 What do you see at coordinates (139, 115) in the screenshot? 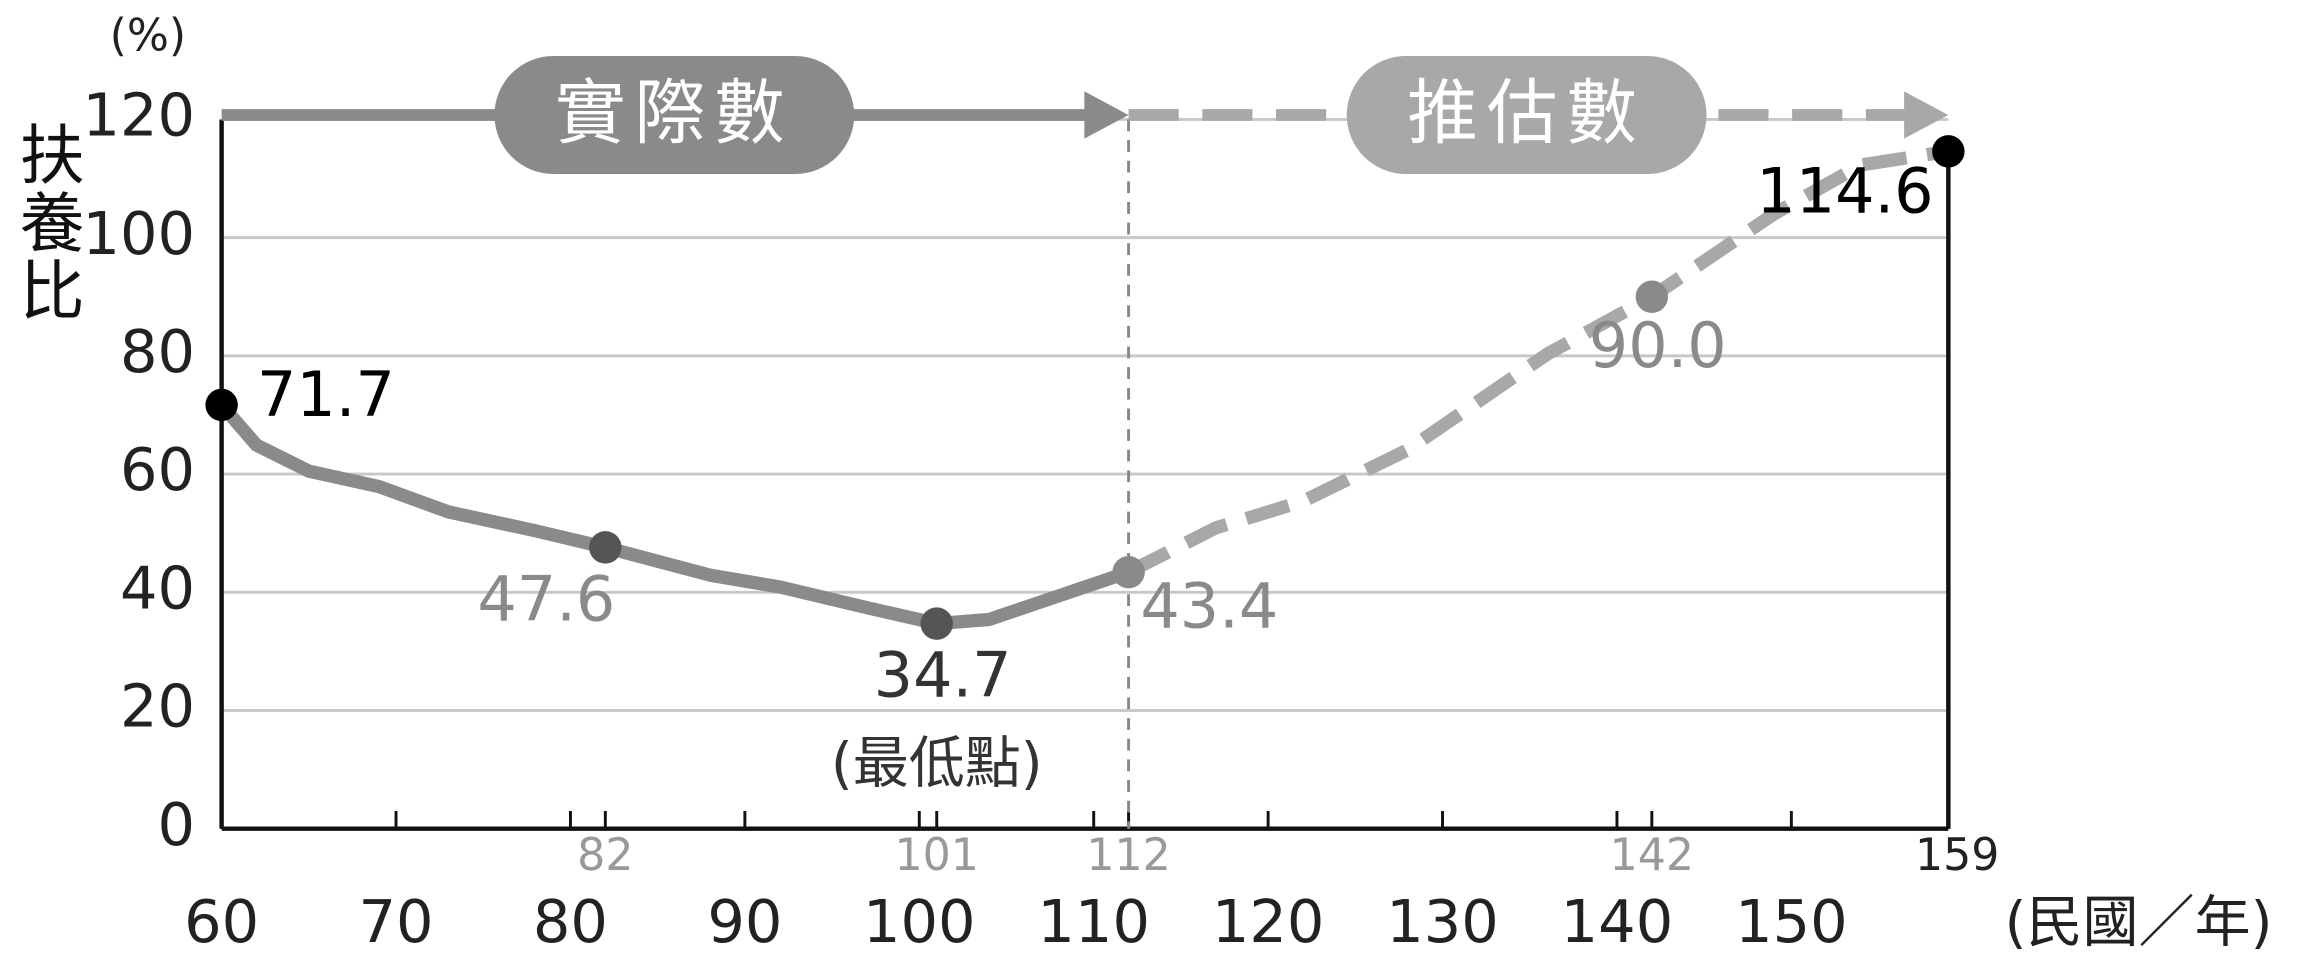
I see `y-tick-label: 120` at bounding box center [139, 115].